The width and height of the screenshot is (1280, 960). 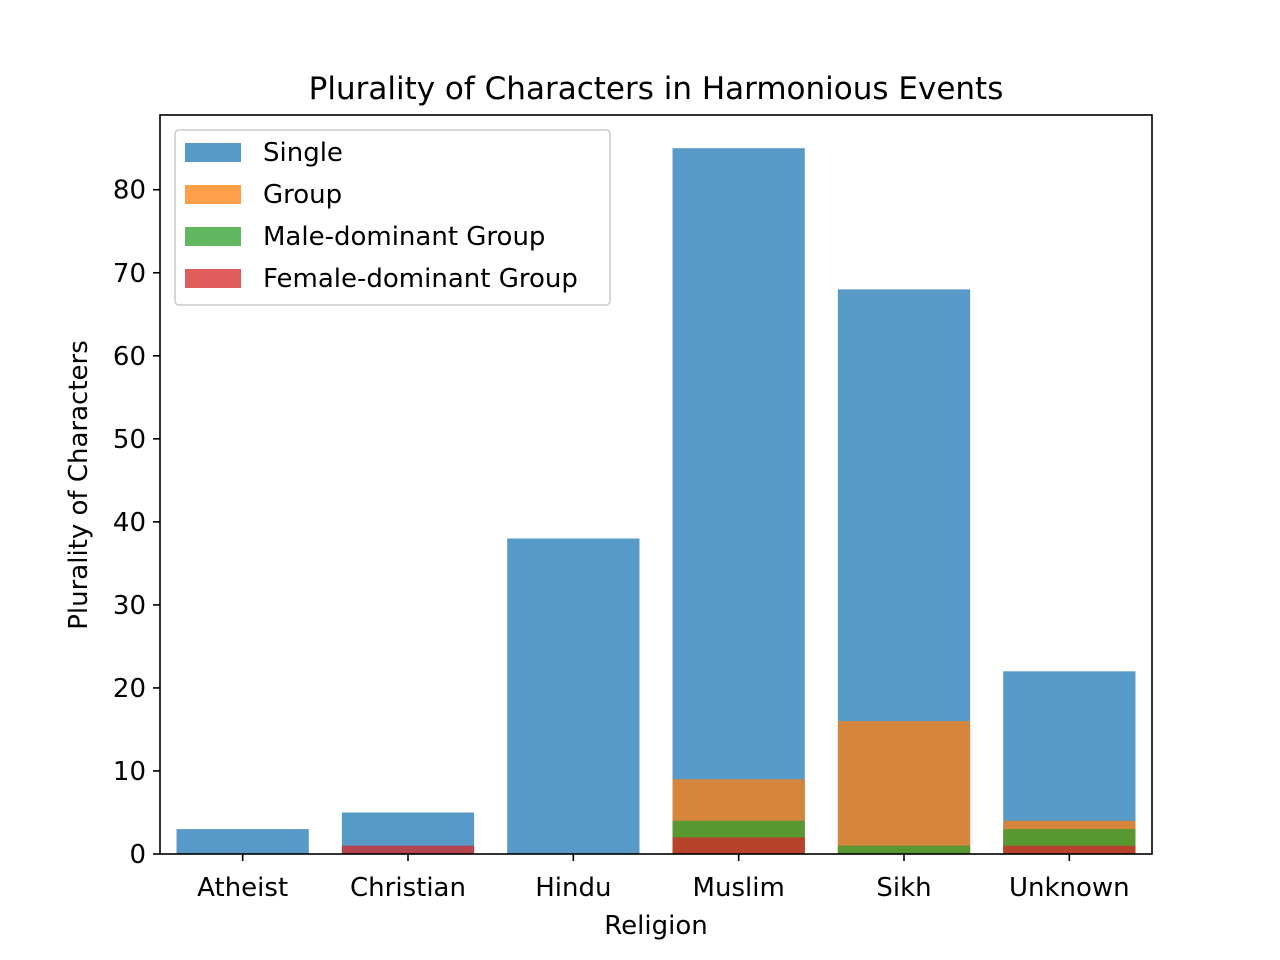 I want to click on y-tick-label-3: 30, so click(x=129, y=606).